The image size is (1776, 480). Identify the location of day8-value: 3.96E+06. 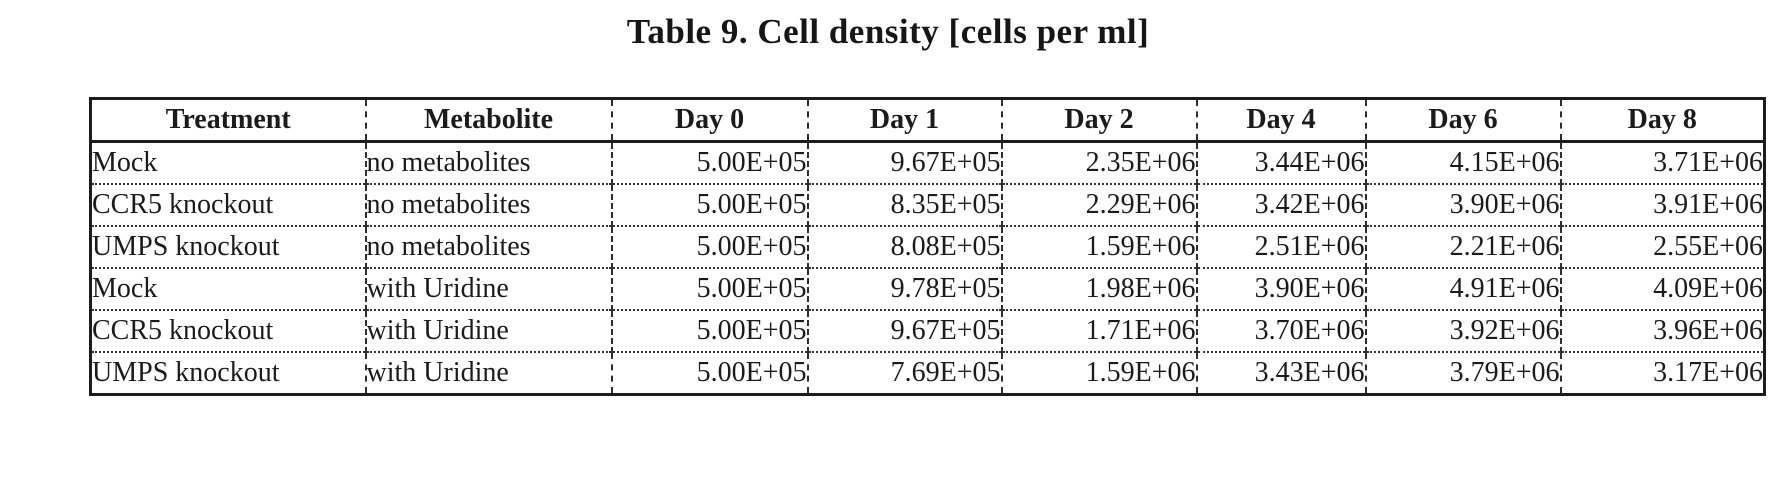
(1662, 330).